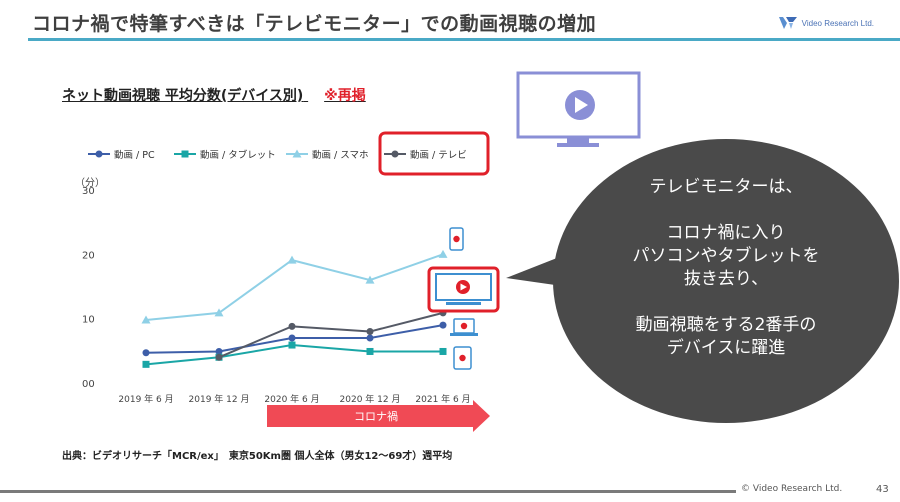  What do you see at coordinates (726, 325) in the screenshot?
I see `bubble-line: 動画視聴をする2番手の` at bounding box center [726, 325].